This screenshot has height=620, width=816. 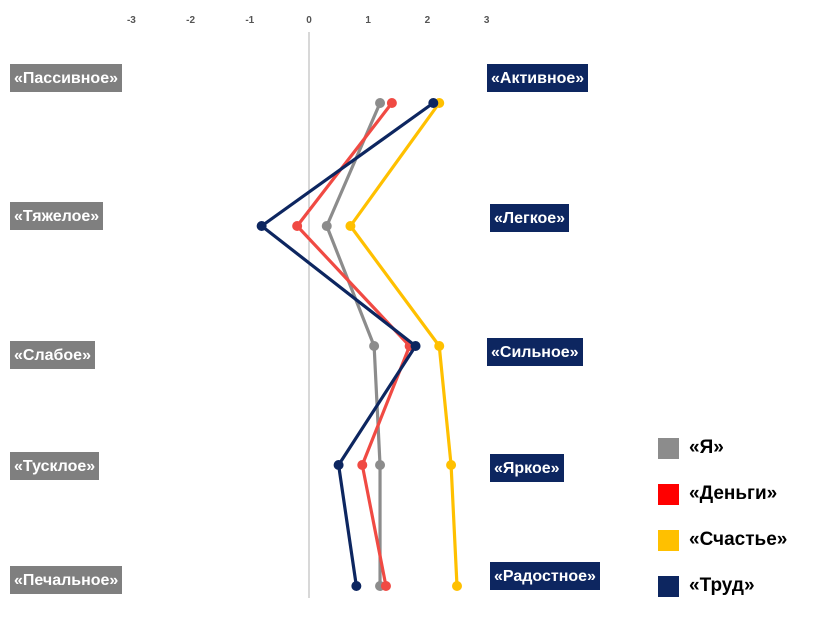 What do you see at coordinates (190, 20) in the screenshot?
I see `x-tick-label: -2` at bounding box center [190, 20].